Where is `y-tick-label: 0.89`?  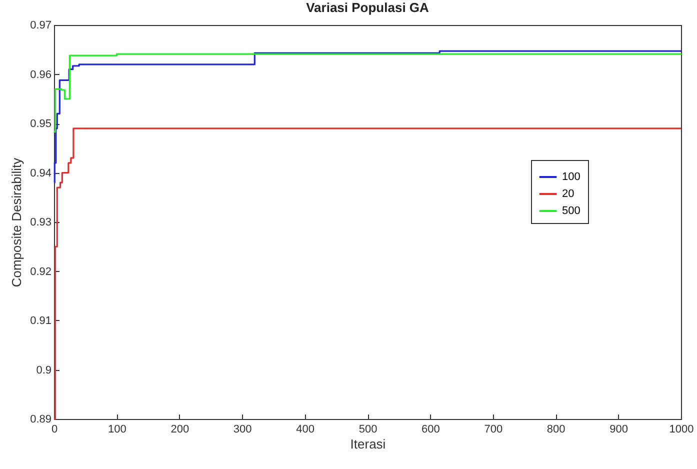
y-tick-label: 0.89 is located at coordinates (41, 420).